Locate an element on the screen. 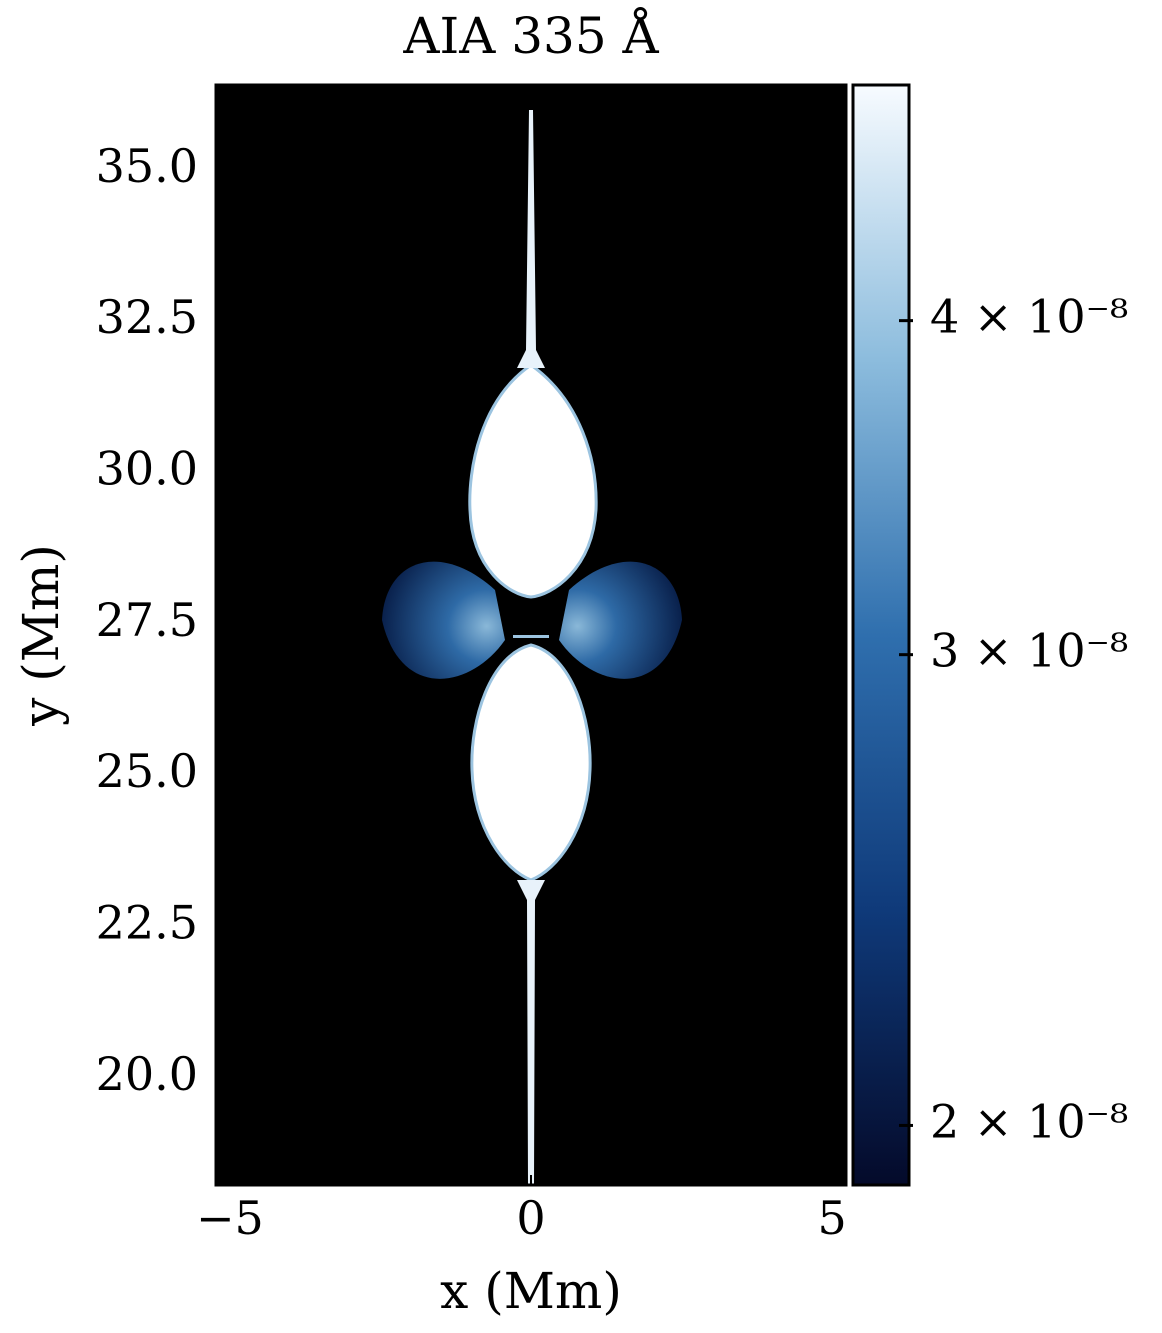 This screenshot has height=1333, width=1162. upper-jet is located at coordinates (531, 239).